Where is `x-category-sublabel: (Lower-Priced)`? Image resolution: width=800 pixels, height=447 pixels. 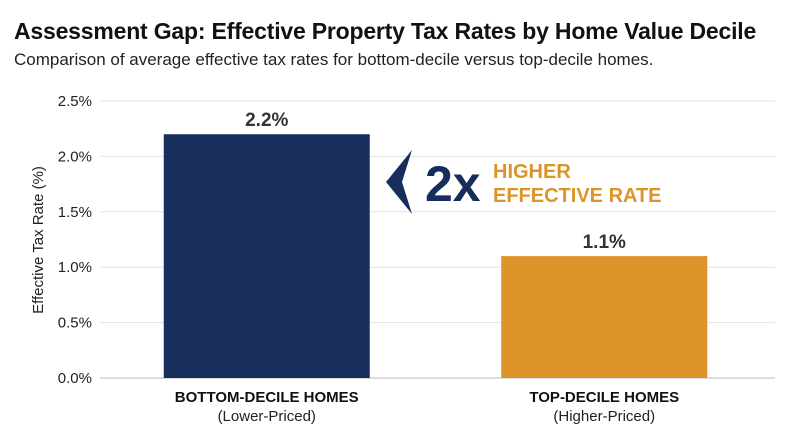 x-category-sublabel: (Lower-Priced) is located at coordinates (267, 416).